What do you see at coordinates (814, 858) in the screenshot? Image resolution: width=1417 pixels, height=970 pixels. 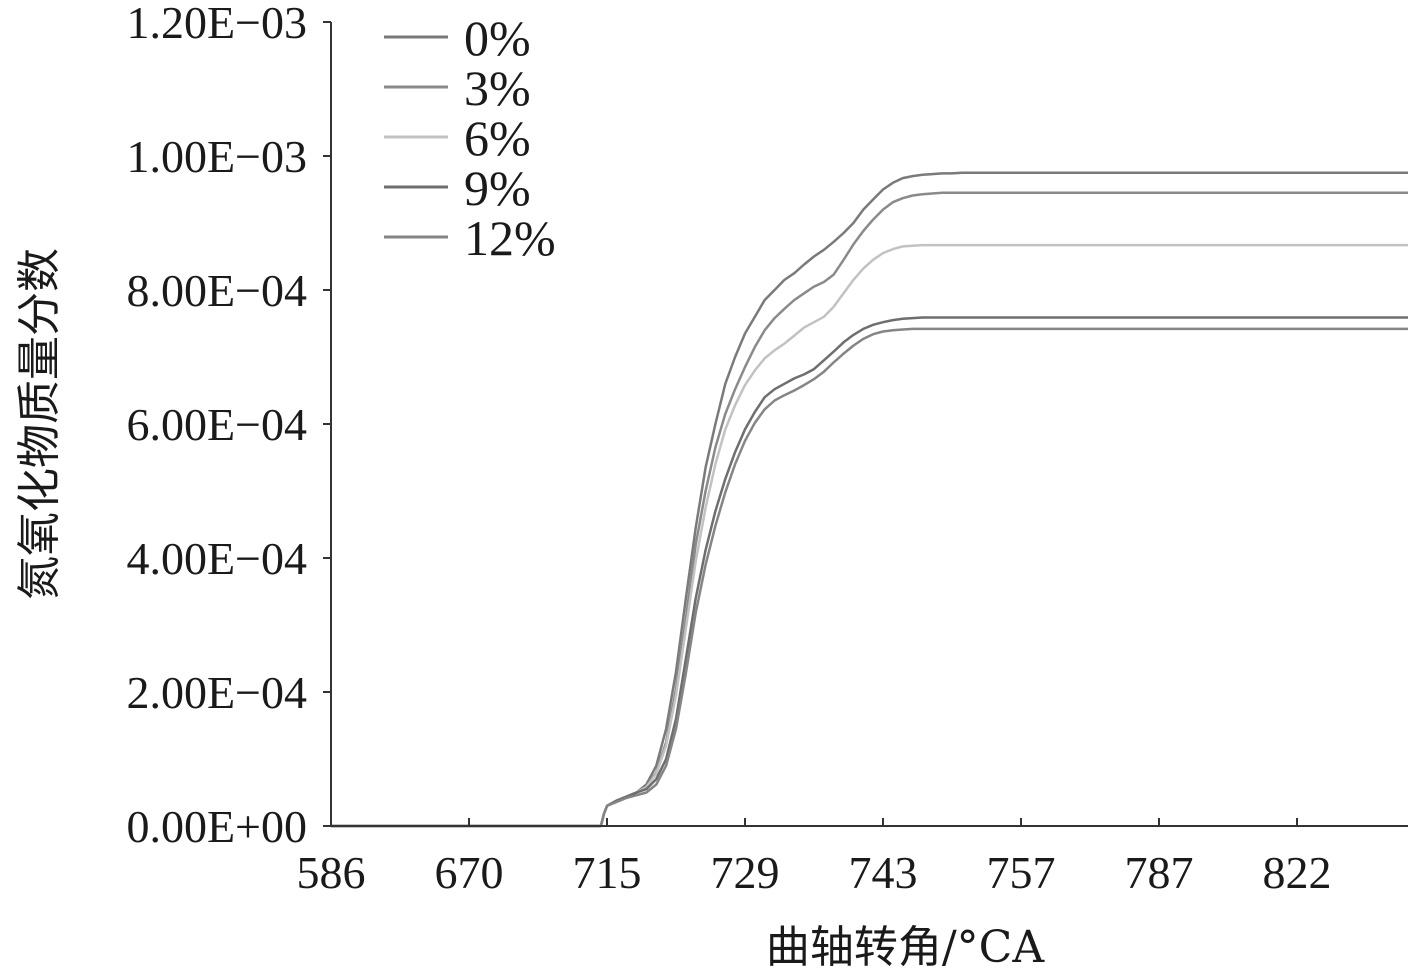 I see `x-ticks: 586 670 715 729 743 757 787 822` at bounding box center [814, 858].